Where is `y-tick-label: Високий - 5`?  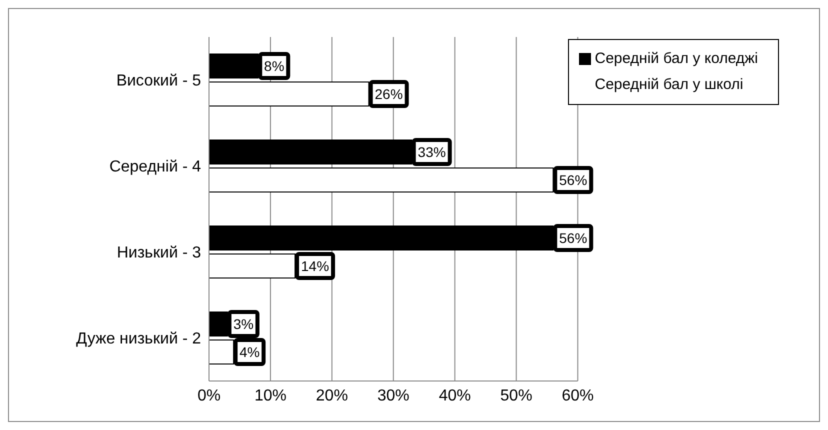
y-tick-label: Високий - 5 is located at coordinates (159, 81).